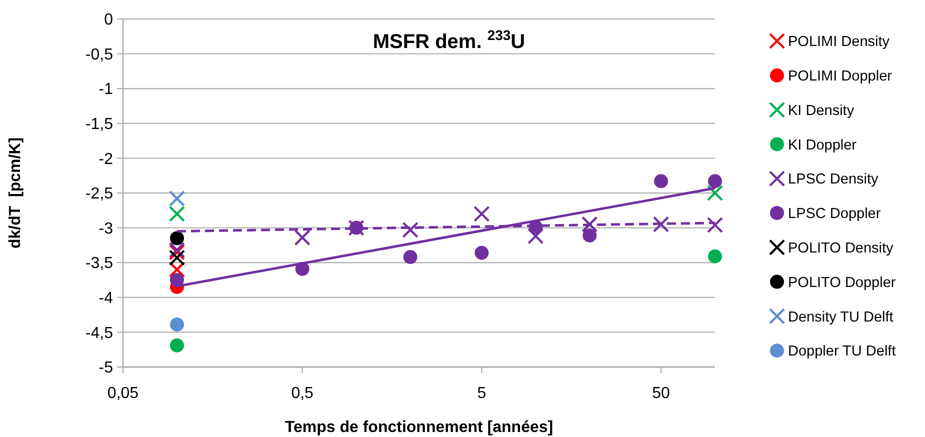 The image size is (925, 437). I want to click on y-tick-label: -4, so click(106, 298).